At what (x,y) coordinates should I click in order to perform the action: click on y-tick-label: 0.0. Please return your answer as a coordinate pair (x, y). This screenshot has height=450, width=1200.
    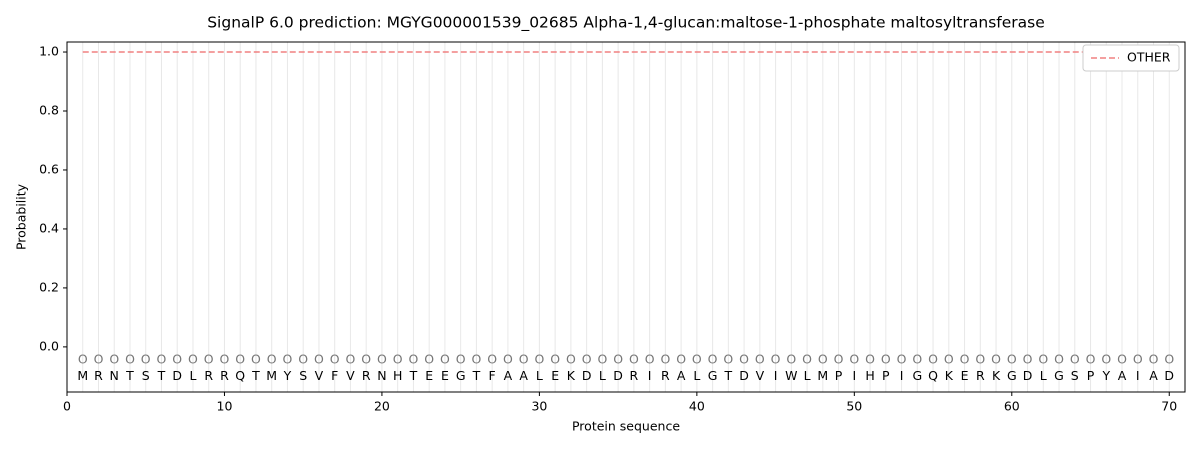
    Looking at the image, I should click on (49, 345).